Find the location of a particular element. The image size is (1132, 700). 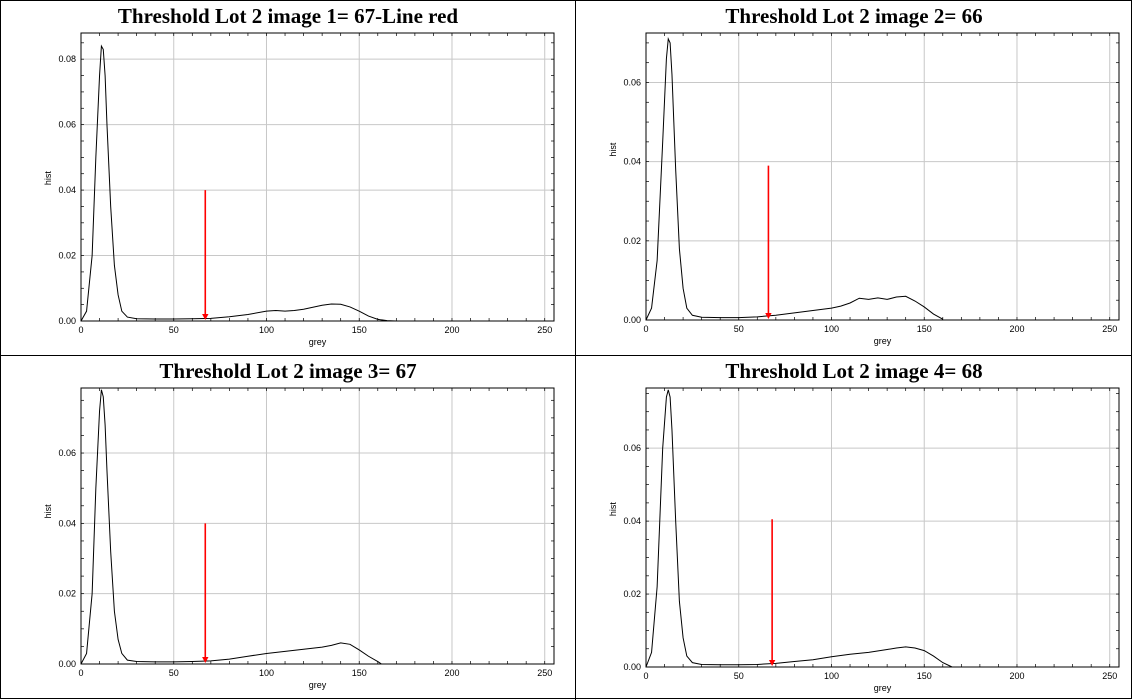

panel-title: Threshold Lot 2 image 4= 68 is located at coordinates (854, 371).